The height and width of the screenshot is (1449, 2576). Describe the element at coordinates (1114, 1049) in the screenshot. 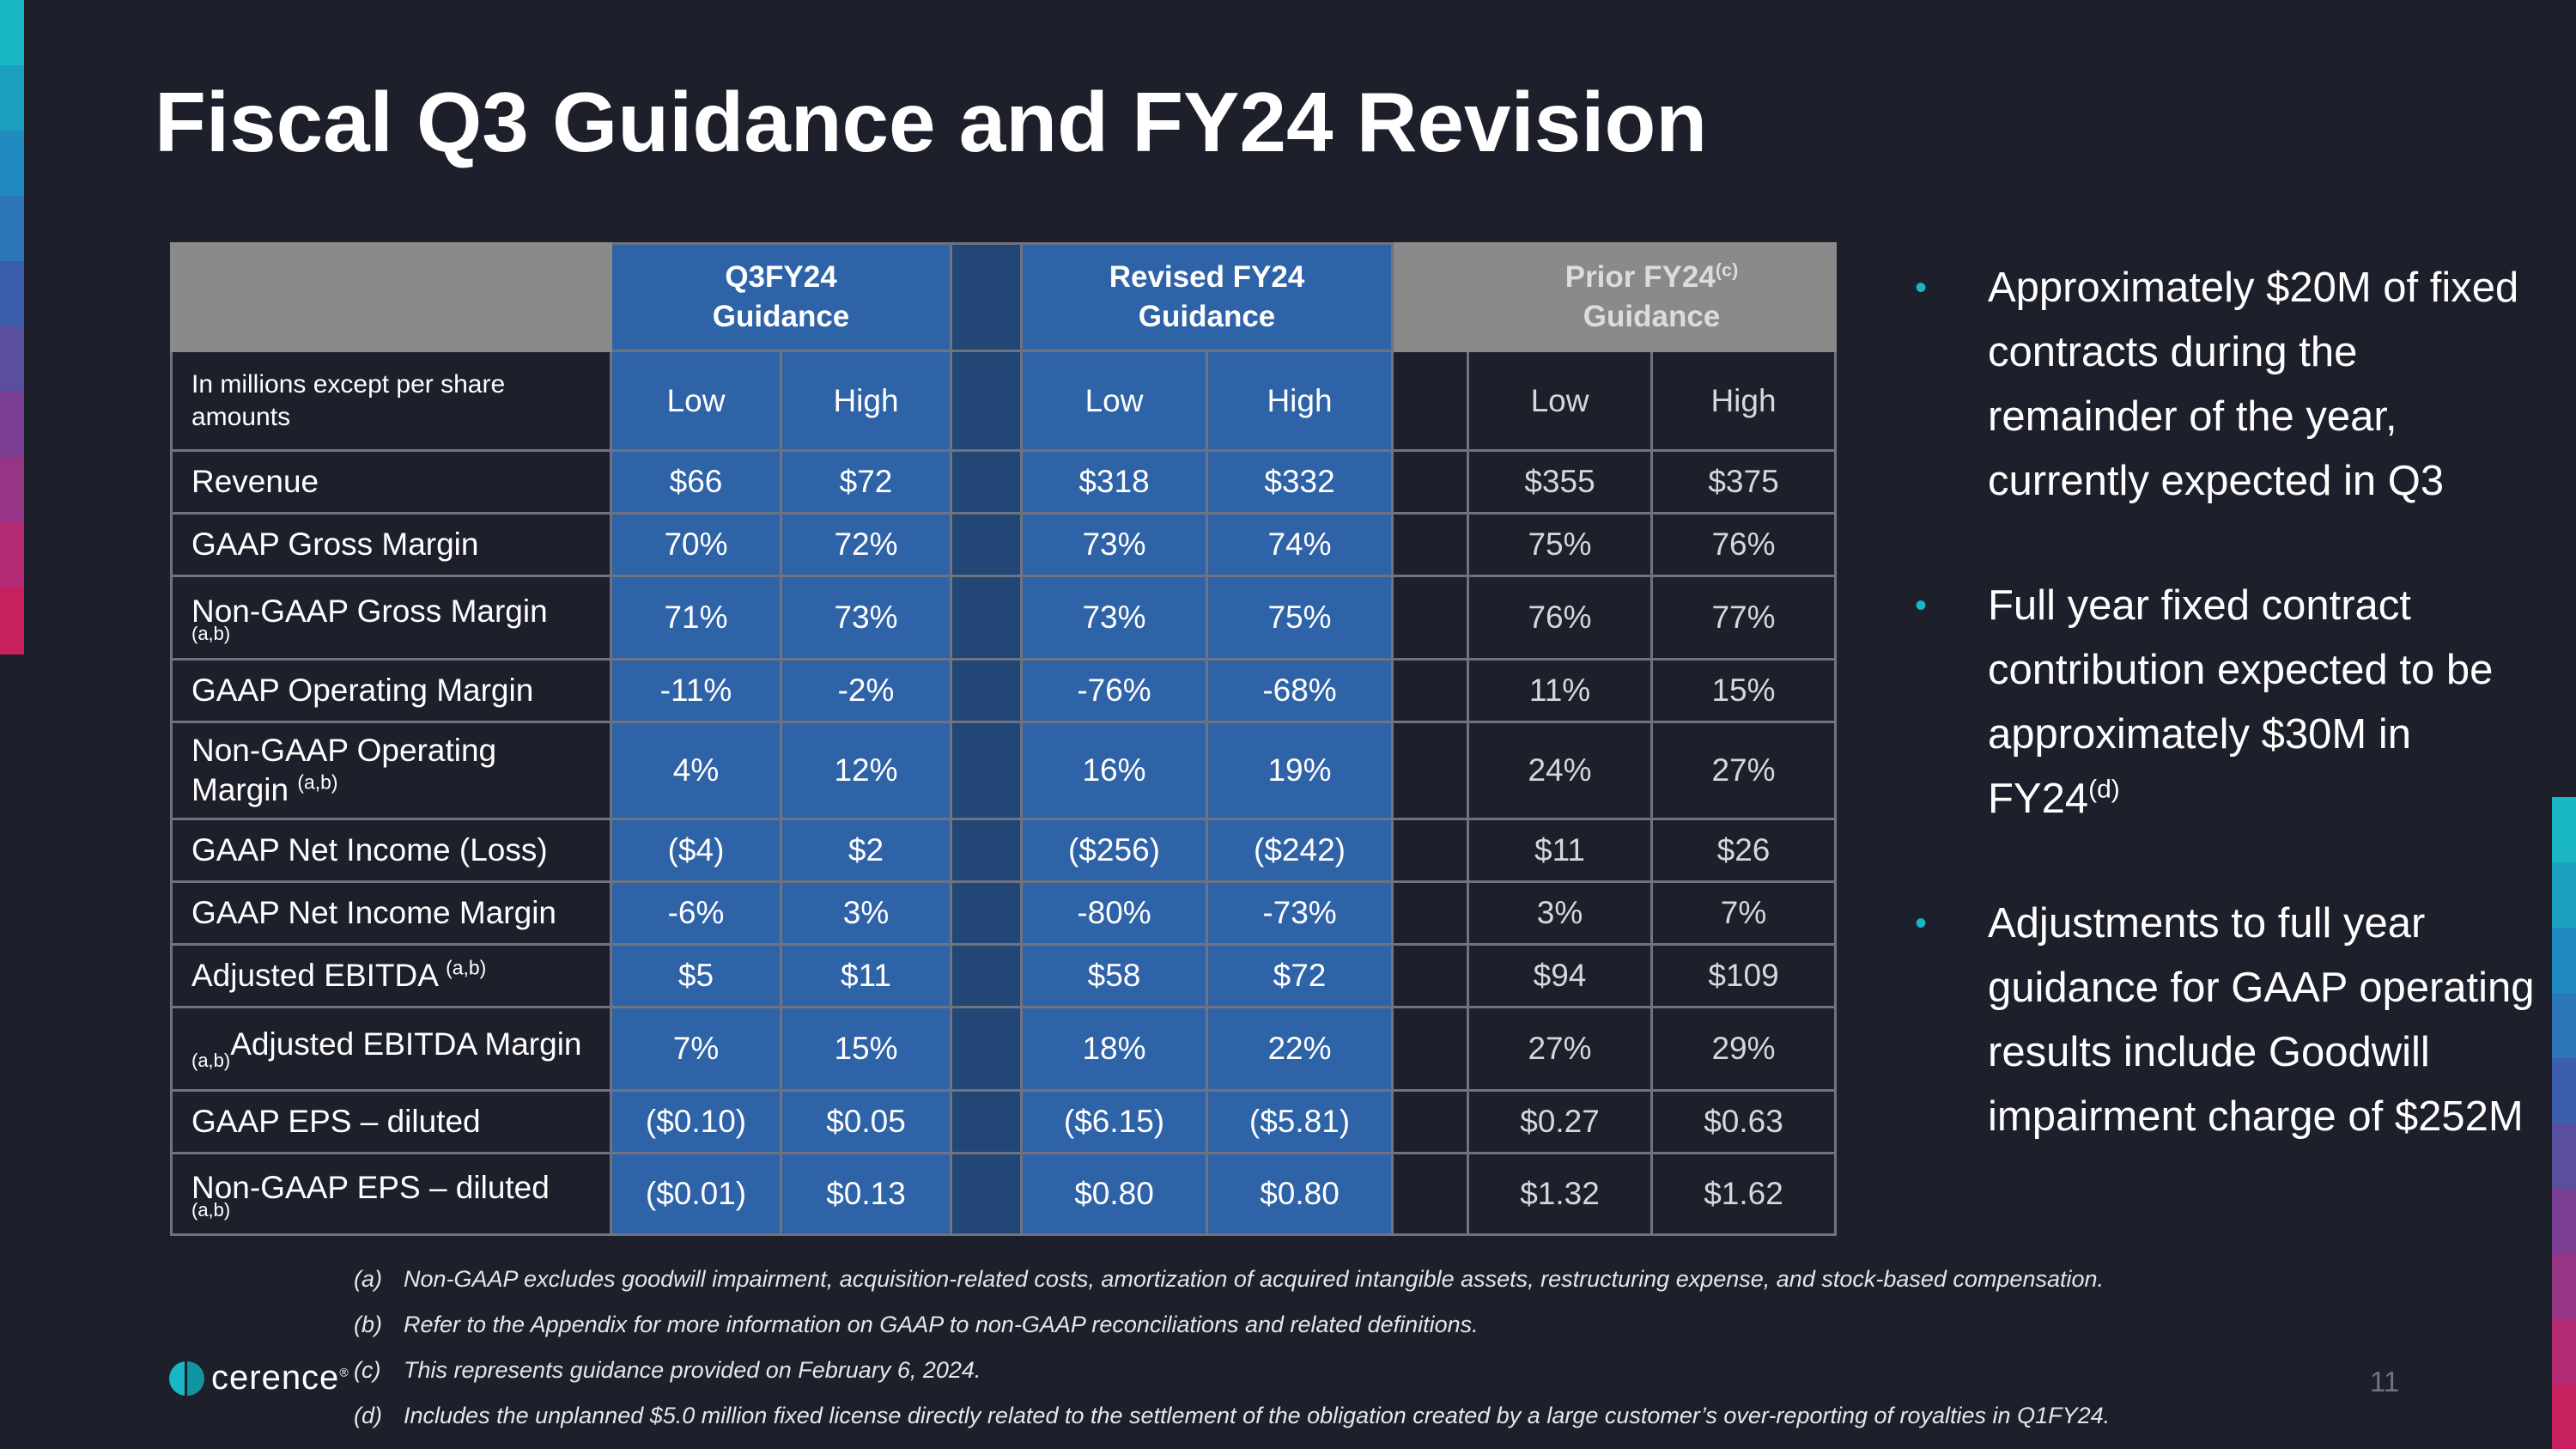

I see `revised-low-cell: 18%` at that location.